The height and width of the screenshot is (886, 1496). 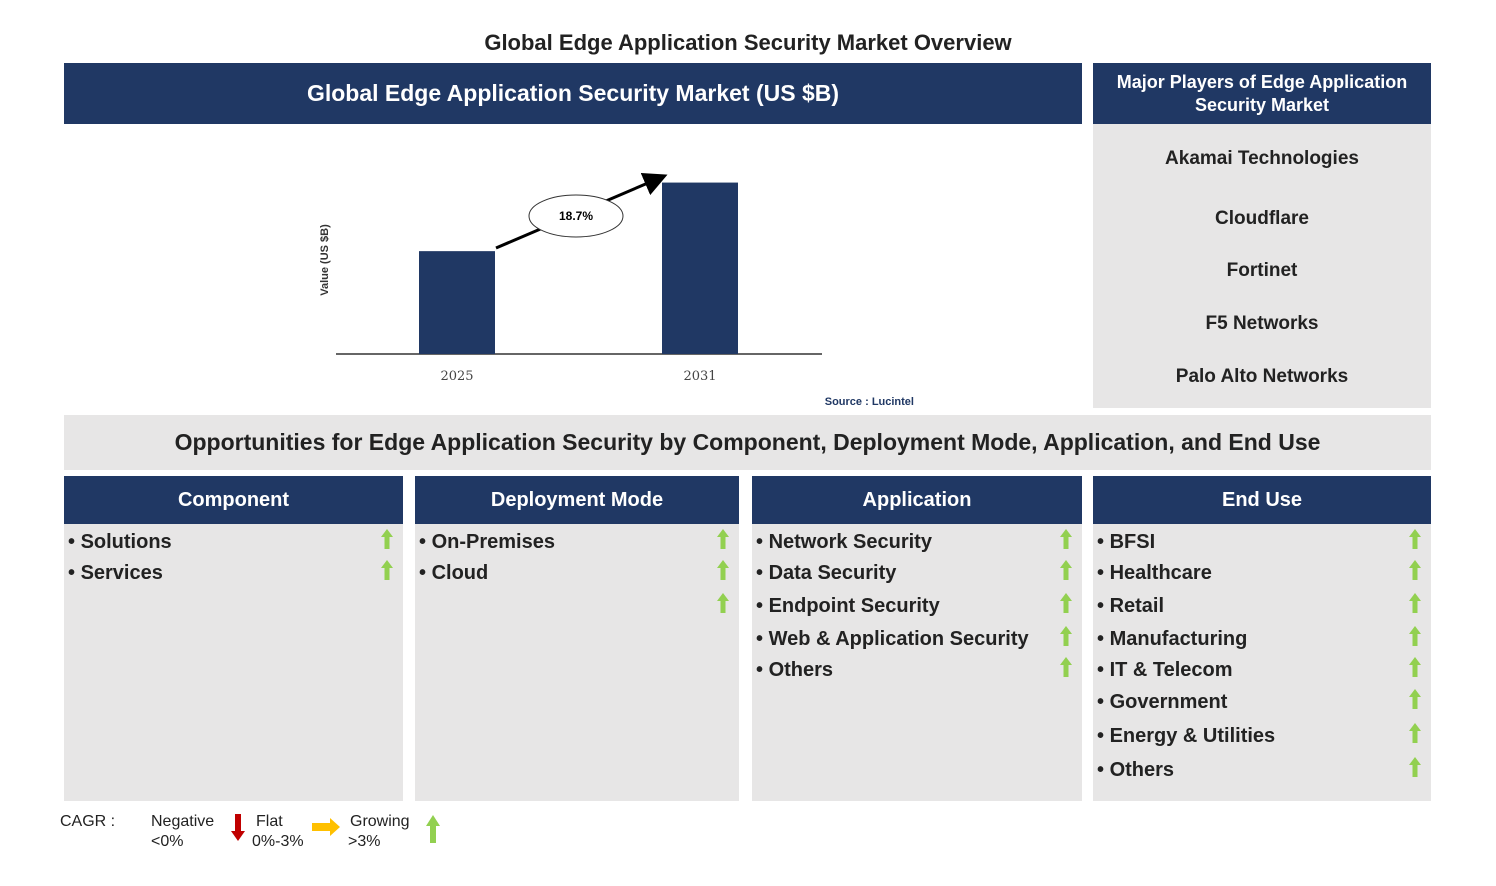 I want to click on segment-item: • IT & Telecom, so click(x=1165, y=670).